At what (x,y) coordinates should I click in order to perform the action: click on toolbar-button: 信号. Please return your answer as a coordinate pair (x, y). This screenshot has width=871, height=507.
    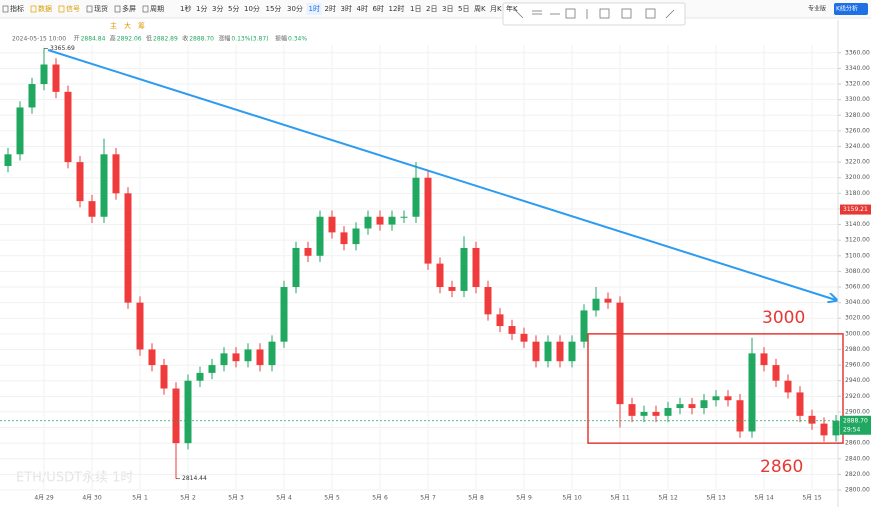
    Looking at the image, I should click on (73, 8).